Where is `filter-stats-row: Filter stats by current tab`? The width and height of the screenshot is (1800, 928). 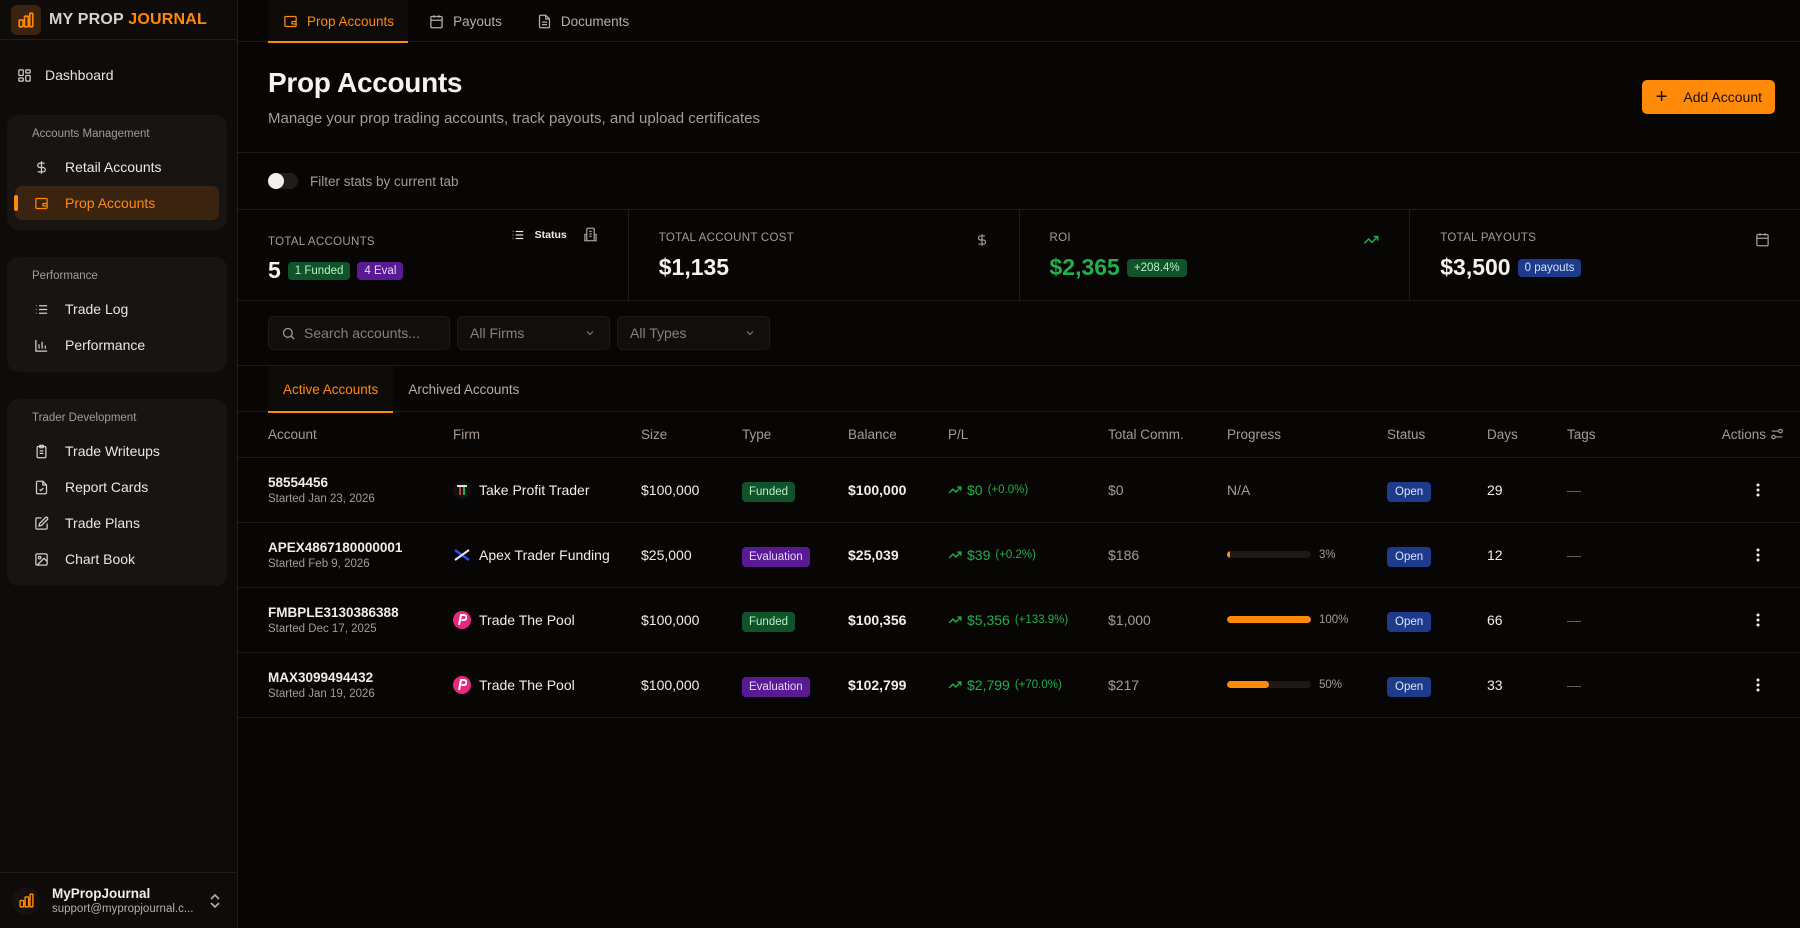
filter-stats-row: Filter stats by current tab is located at coordinates (1019, 181).